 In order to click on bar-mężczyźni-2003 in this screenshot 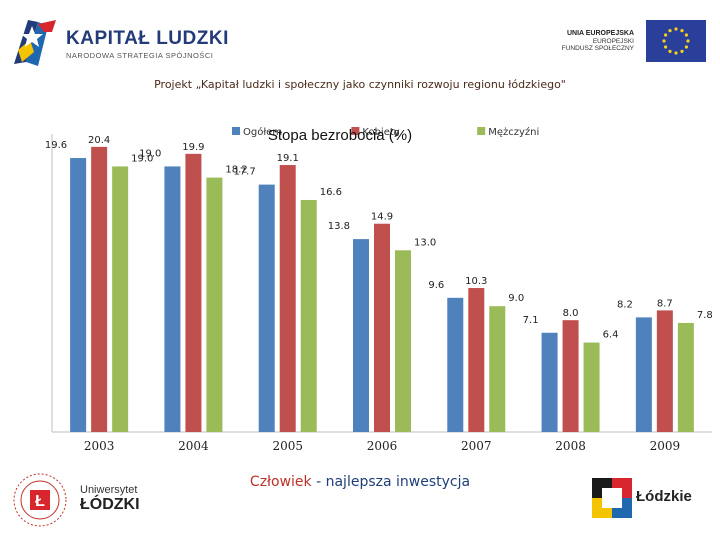, I will do `click(120, 299)`.